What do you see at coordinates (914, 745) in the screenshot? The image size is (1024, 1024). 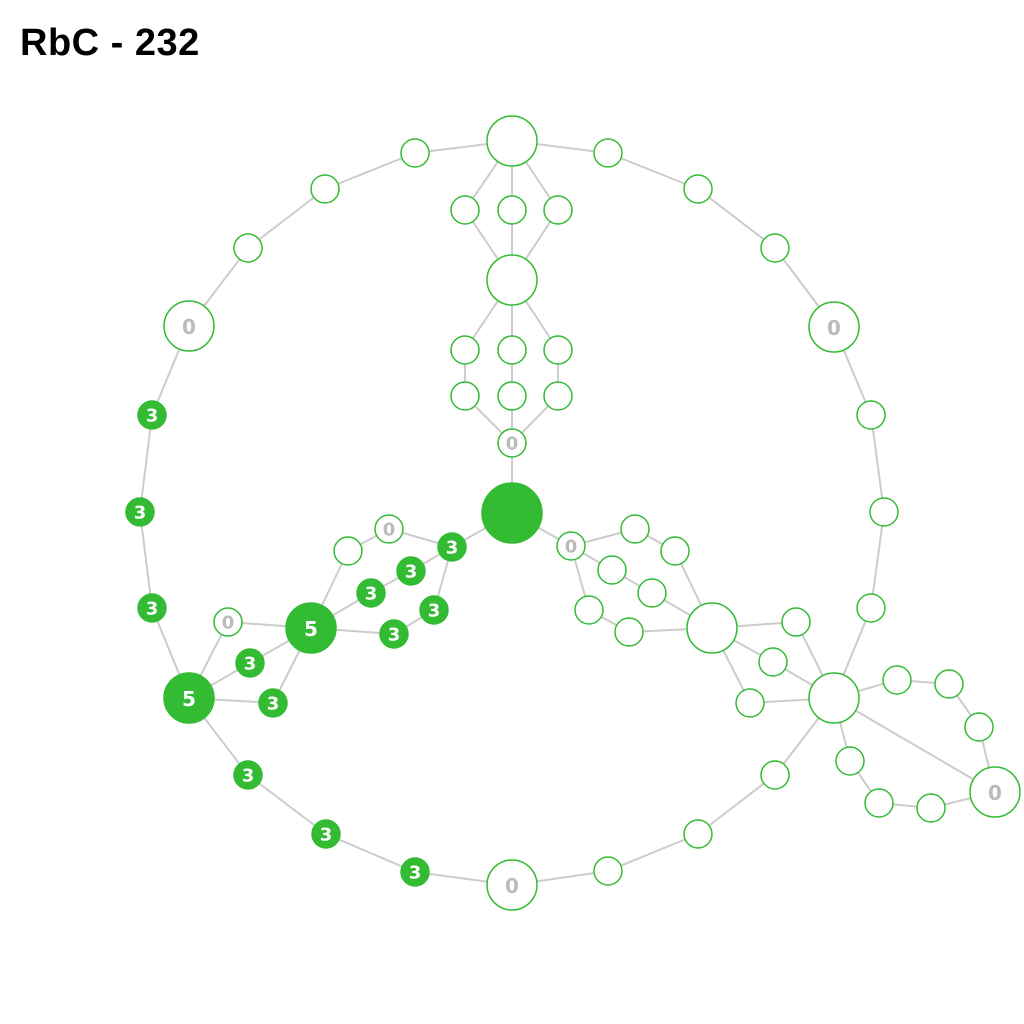 I see `graph-edge` at bounding box center [914, 745].